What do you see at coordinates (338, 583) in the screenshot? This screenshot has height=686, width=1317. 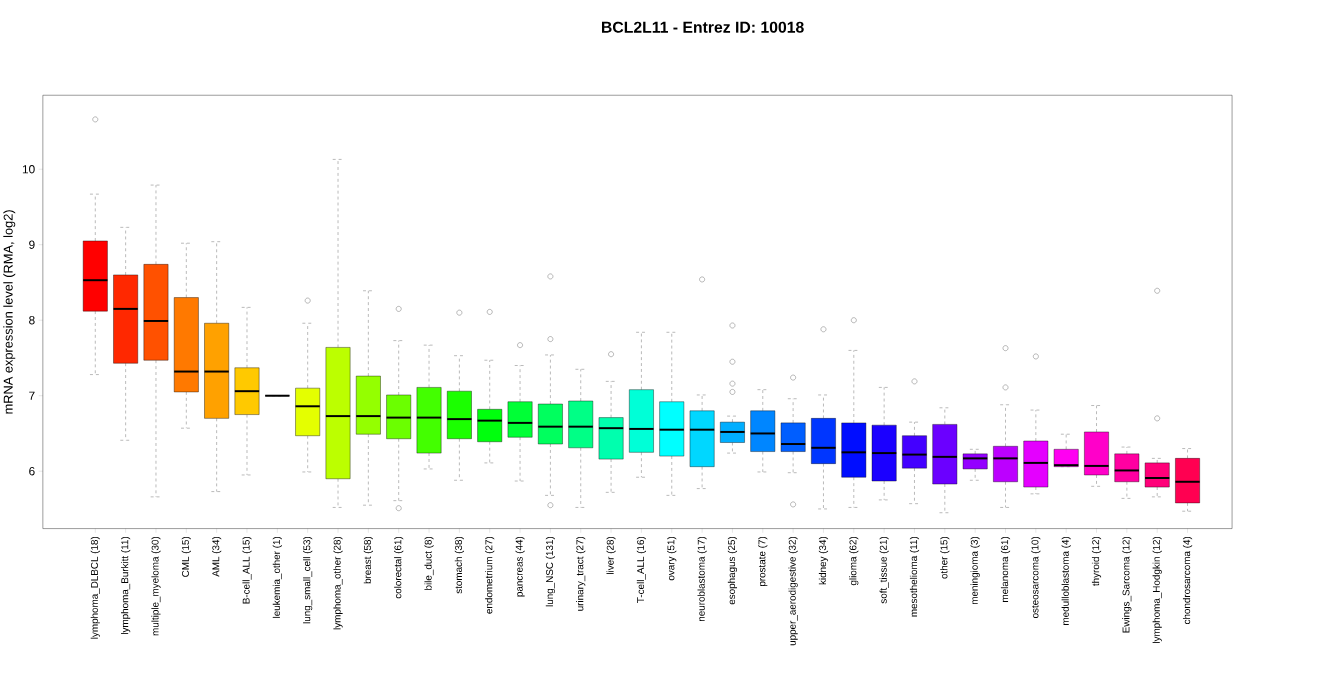 I see `x-tick-label: lymphoma_other (28)` at bounding box center [338, 583].